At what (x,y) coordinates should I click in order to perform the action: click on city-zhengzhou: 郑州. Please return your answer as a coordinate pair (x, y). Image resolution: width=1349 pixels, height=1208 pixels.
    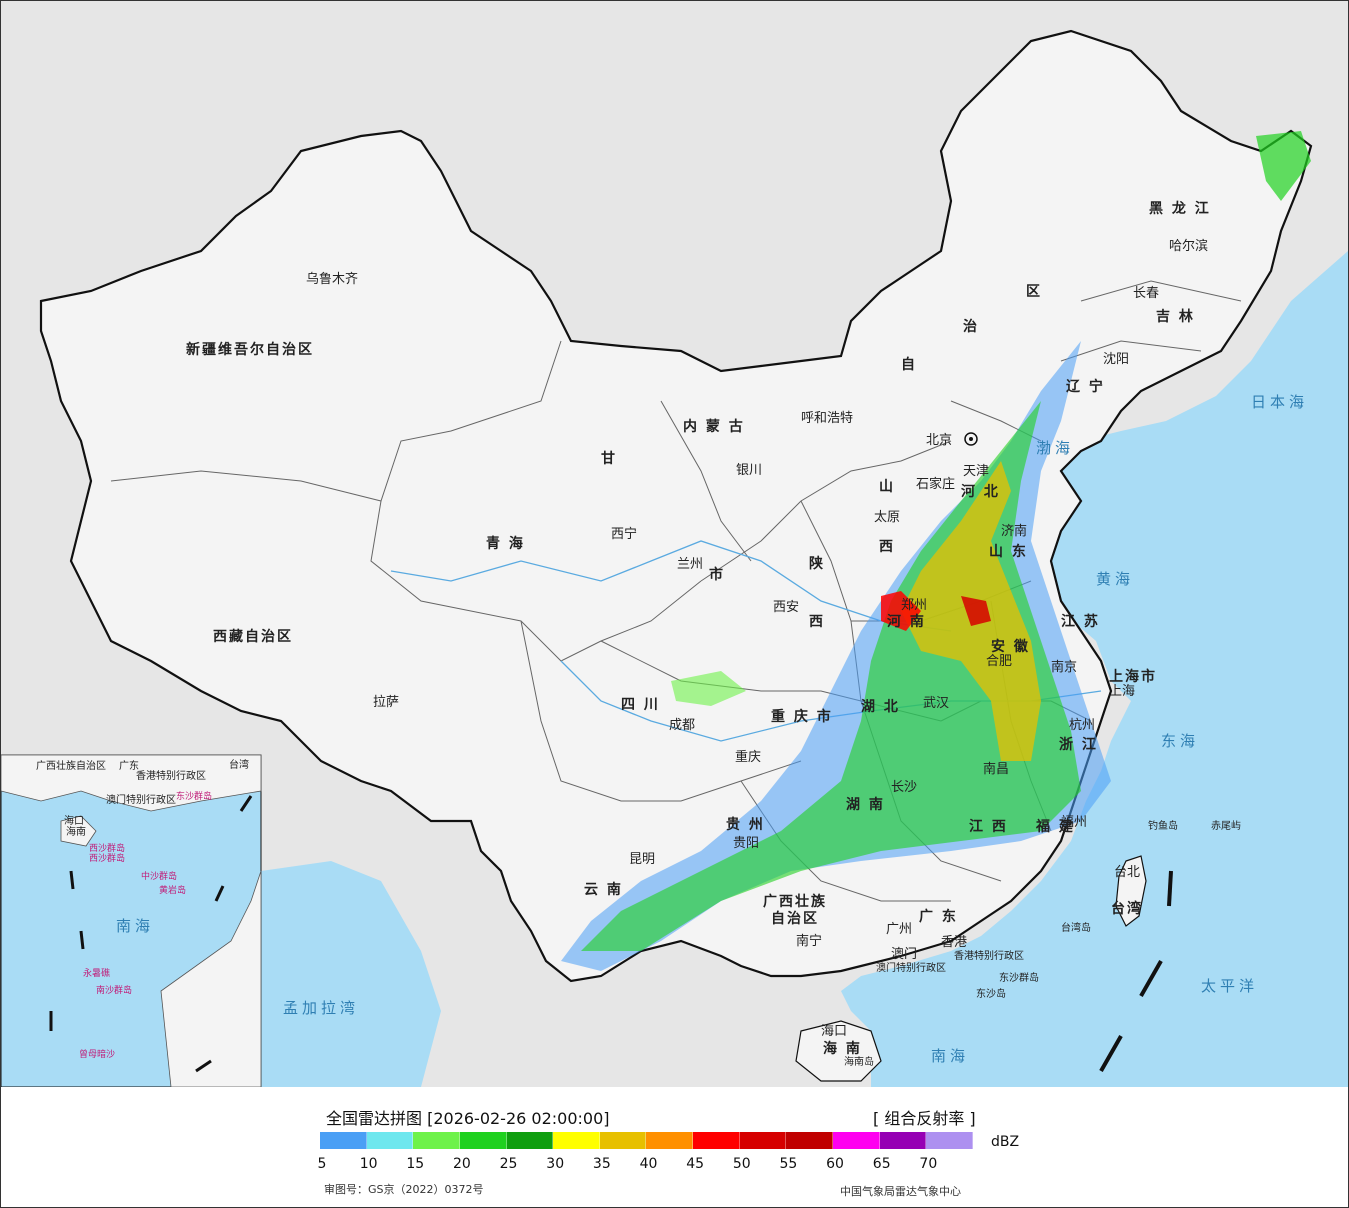
    Looking at the image, I should click on (914, 605).